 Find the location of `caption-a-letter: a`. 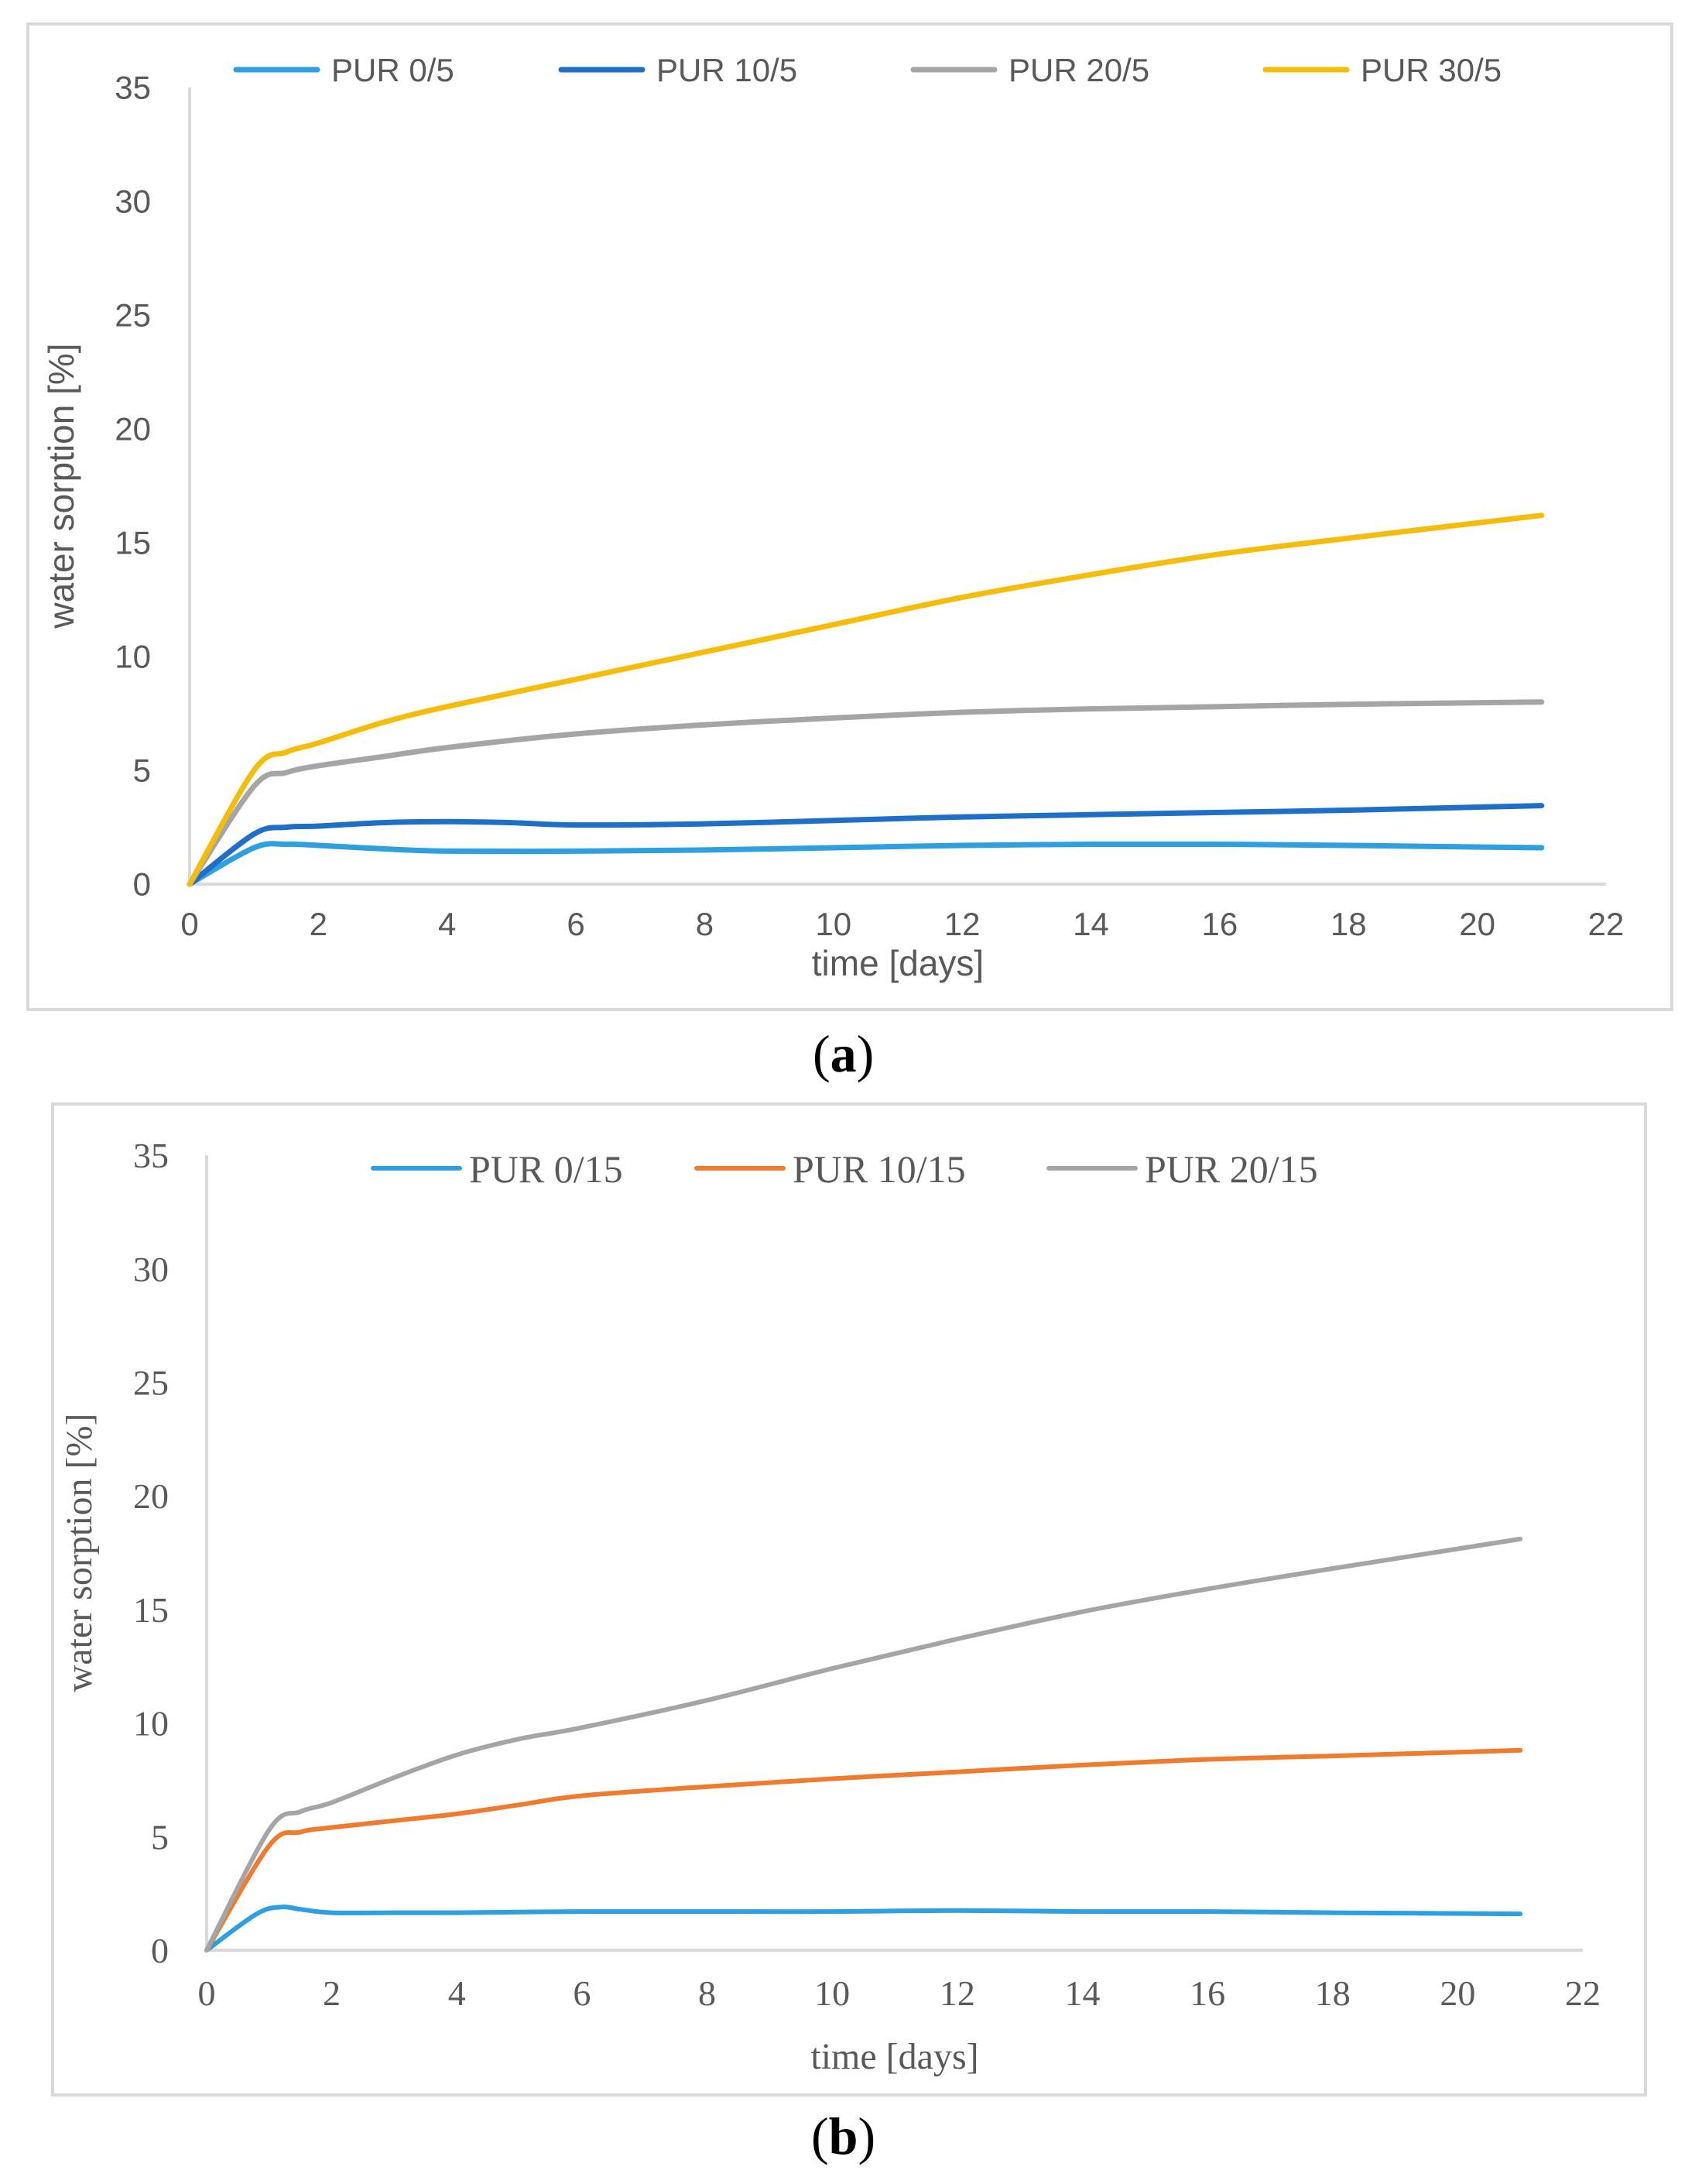

caption-a-letter: a is located at coordinates (843, 1053).